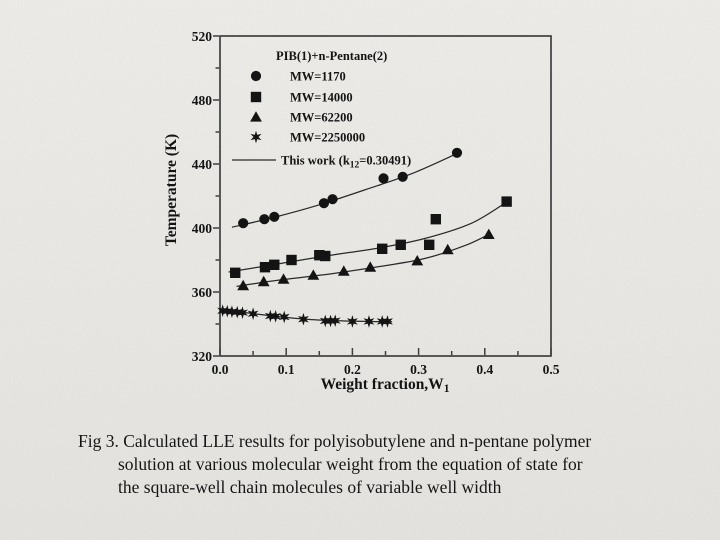  What do you see at coordinates (331, 56) in the screenshot?
I see `legend-title: PIB(1)+n-Pentane(2)` at bounding box center [331, 56].